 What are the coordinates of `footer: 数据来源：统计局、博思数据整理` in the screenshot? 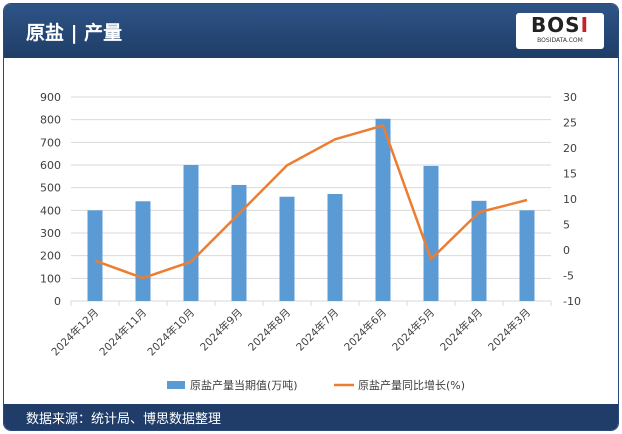 It's located at (311, 417).